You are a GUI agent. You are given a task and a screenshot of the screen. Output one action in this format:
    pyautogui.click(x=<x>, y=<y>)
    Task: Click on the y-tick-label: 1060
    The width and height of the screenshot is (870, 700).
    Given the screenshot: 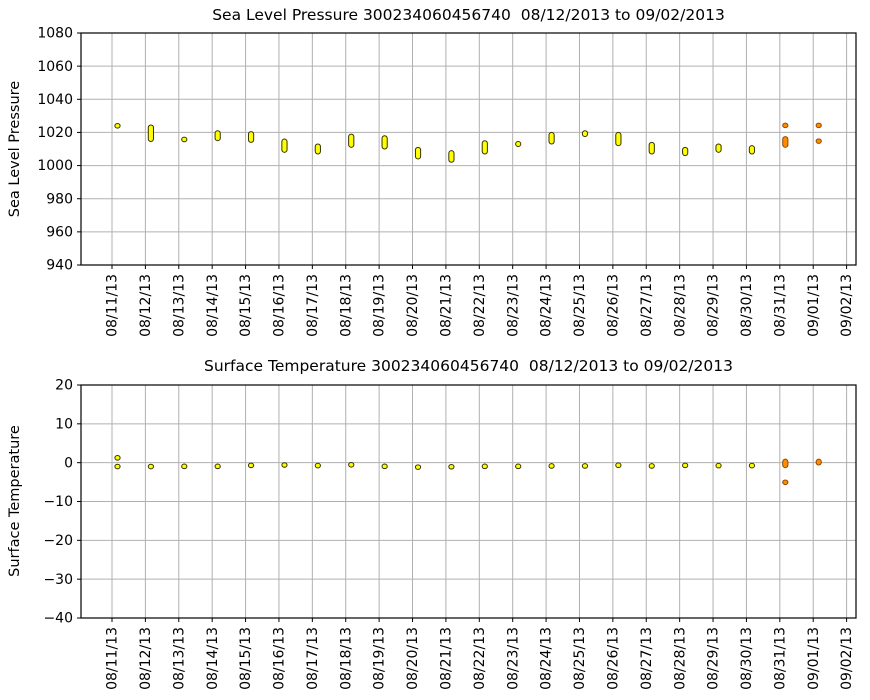 What is the action you would take?
    pyautogui.click(x=55, y=67)
    